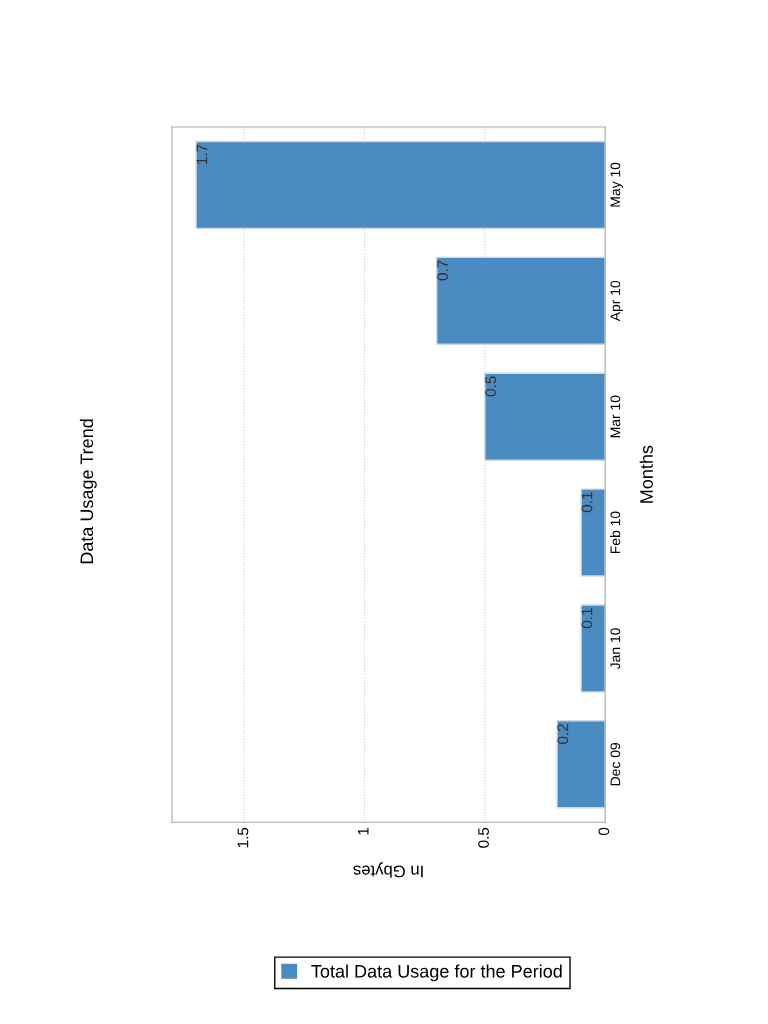  What do you see at coordinates (604, 831) in the screenshot?
I see `x-tick-label: 0` at bounding box center [604, 831].